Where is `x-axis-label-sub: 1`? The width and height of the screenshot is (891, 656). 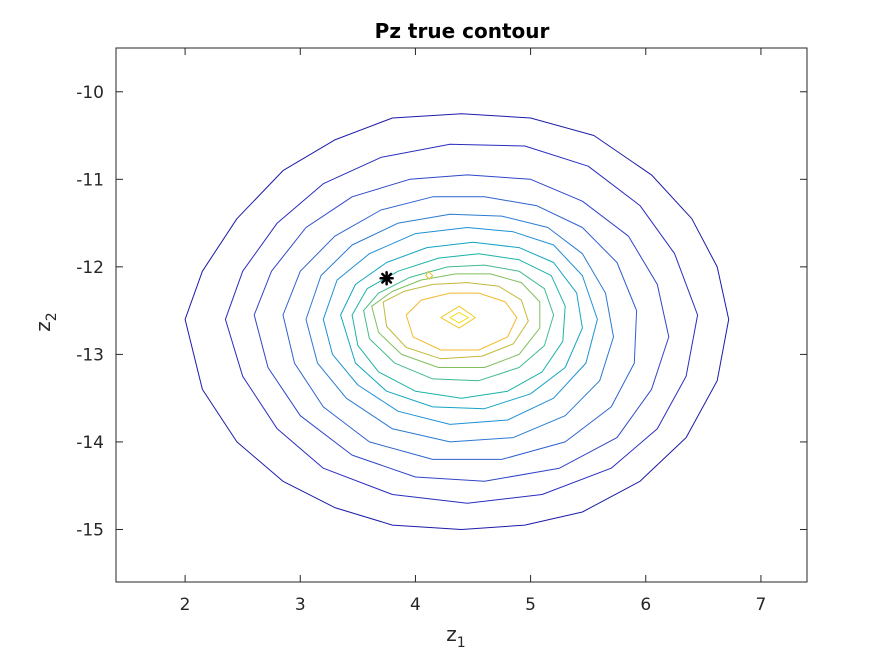
x-axis-label-sub: 1 is located at coordinates (461, 643).